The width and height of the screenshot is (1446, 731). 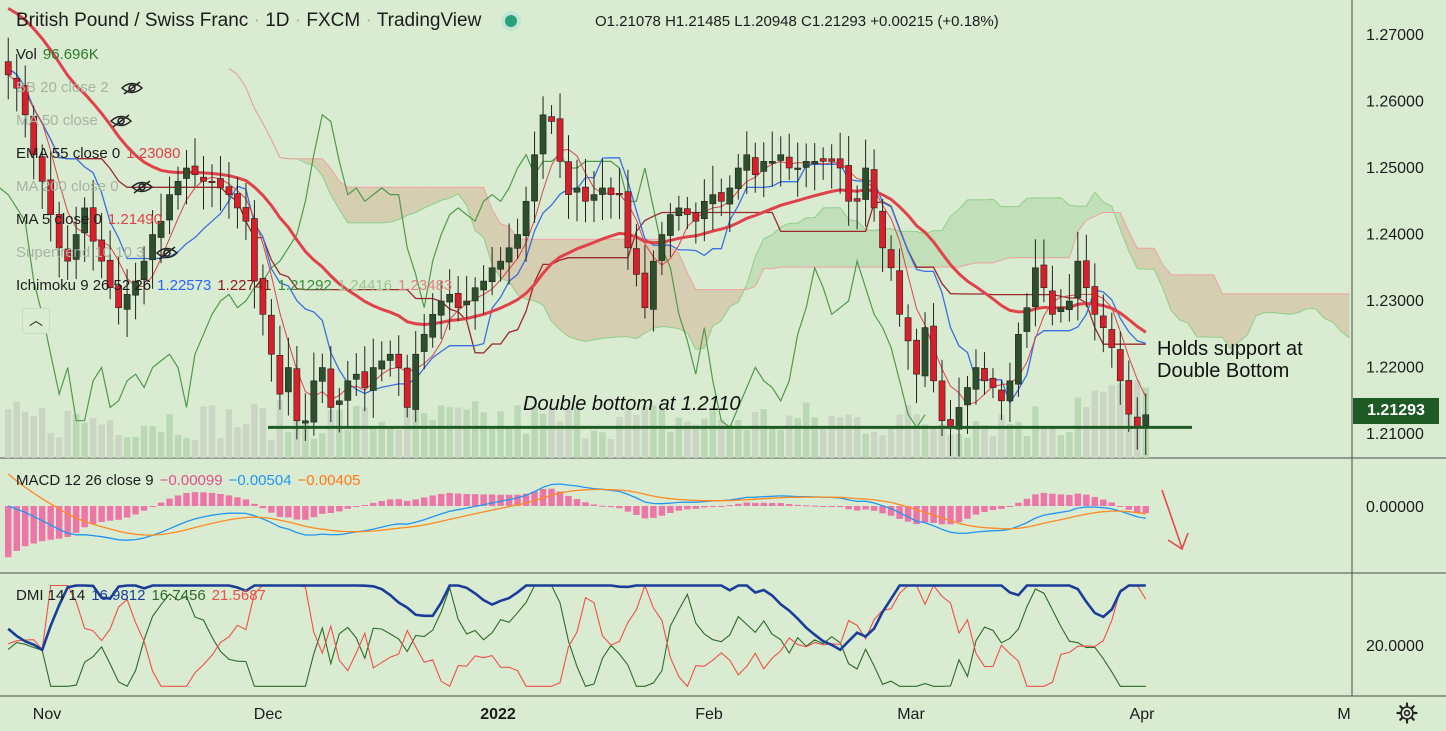 I want to click on legend-ma5: MA 5 close 0 1.21490, so click(x=89, y=219).